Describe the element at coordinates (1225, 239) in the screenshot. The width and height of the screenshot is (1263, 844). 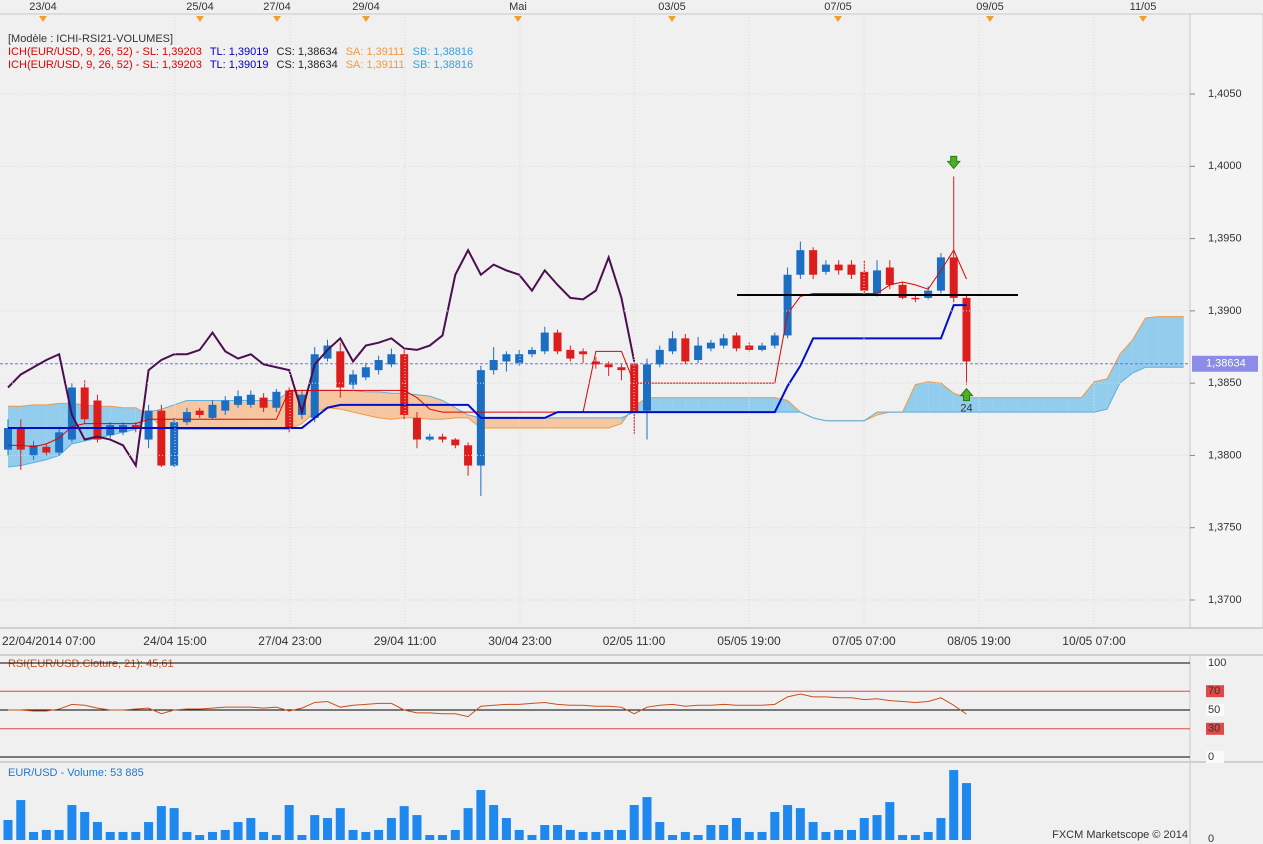
I see `y-tick-label: 1,3950` at that location.